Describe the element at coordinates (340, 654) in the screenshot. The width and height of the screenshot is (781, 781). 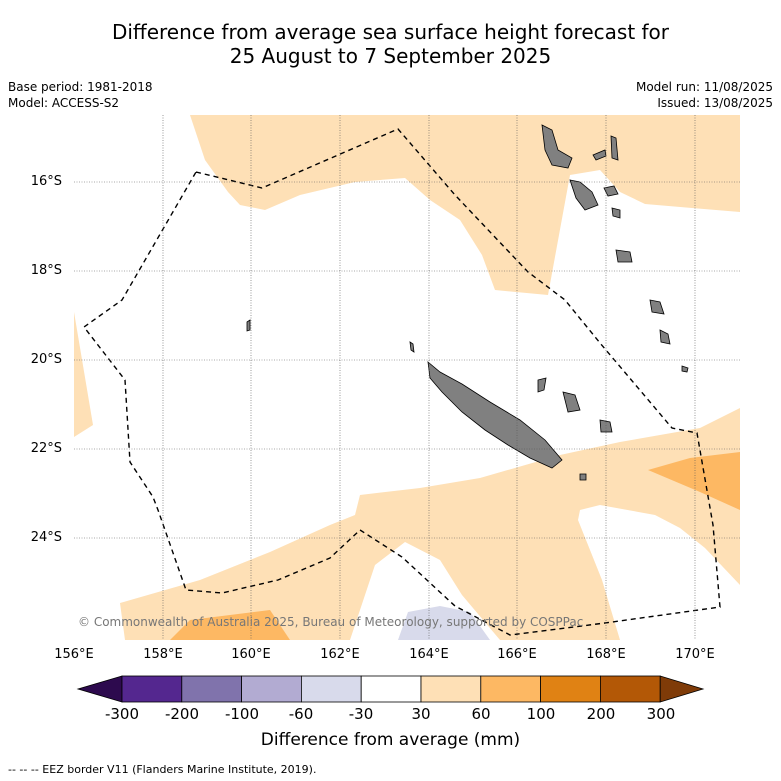
I see `lon-label-162e: 162°E` at that location.